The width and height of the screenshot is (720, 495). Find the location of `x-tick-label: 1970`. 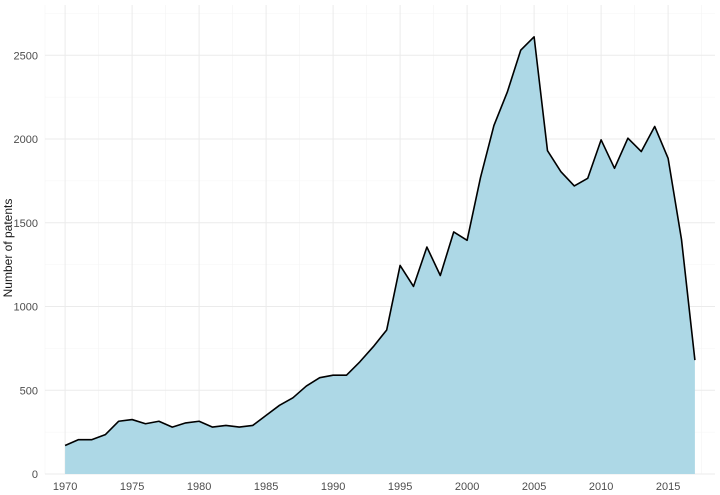

x-tick-label: 1970 is located at coordinates (65, 487).